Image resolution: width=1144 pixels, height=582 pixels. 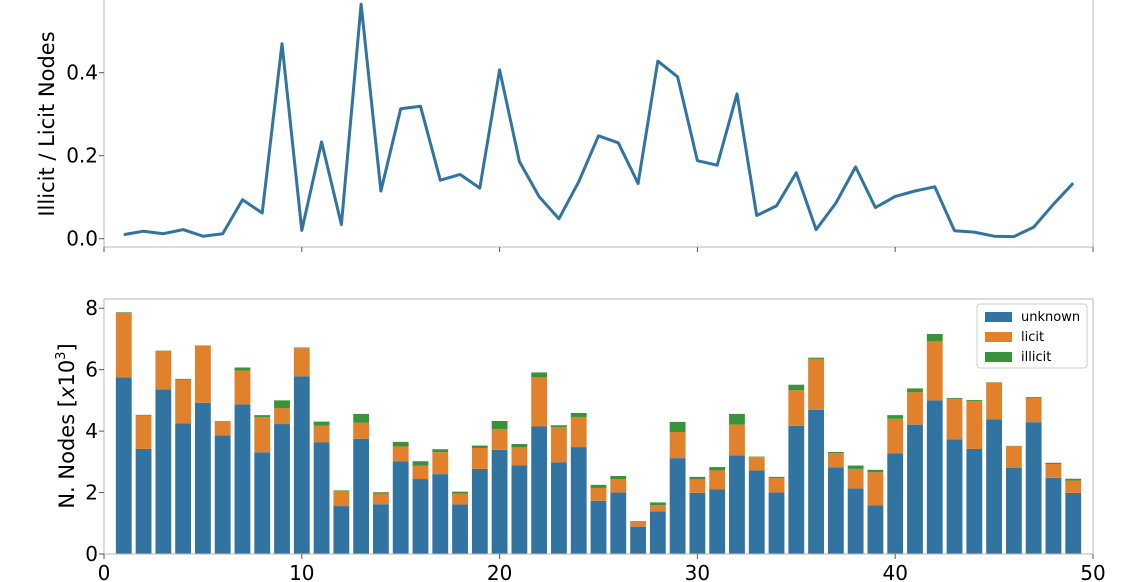 I want to click on legend-label-licit: licit, so click(x=1032, y=337).